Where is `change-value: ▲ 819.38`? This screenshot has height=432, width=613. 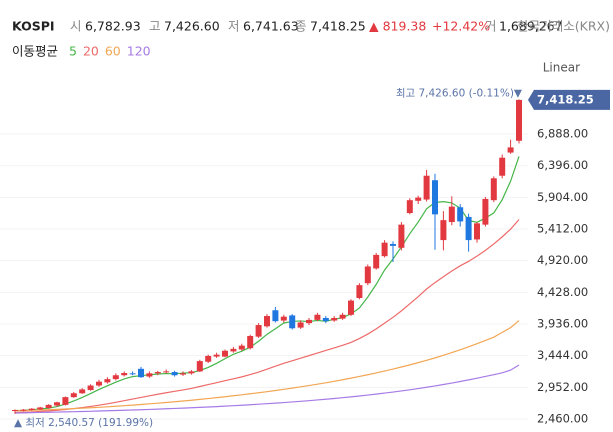
change-value: ▲ 819.38 is located at coordinates (397, 26).